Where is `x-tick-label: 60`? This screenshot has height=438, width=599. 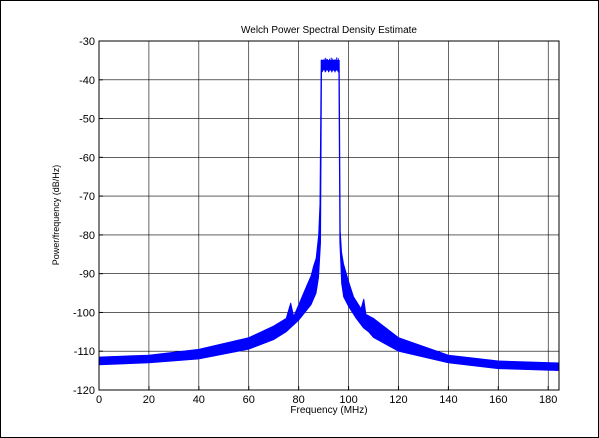 x-tick-label: 60 is located at coordinates (249, 400).